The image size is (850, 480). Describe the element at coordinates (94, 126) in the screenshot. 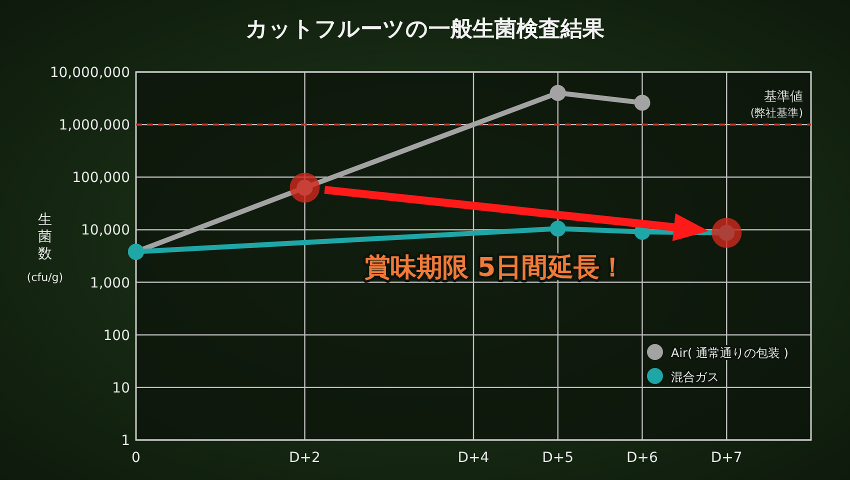

I see `y-tick-label: 1,000,000` at that location.